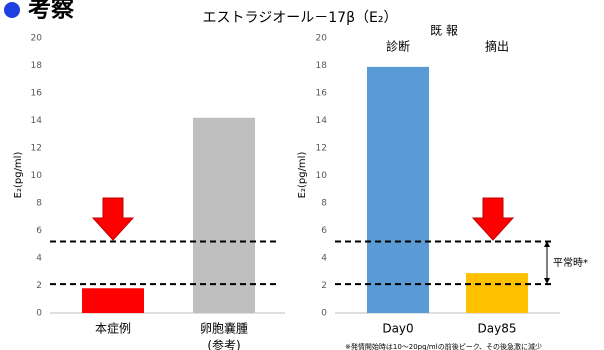 This screenshot has height=350, width=604. What do you see at coordinates (570, 262) in the screenshot?
I see `range-annotation: 平常時*` at bounding box center [570, 262].